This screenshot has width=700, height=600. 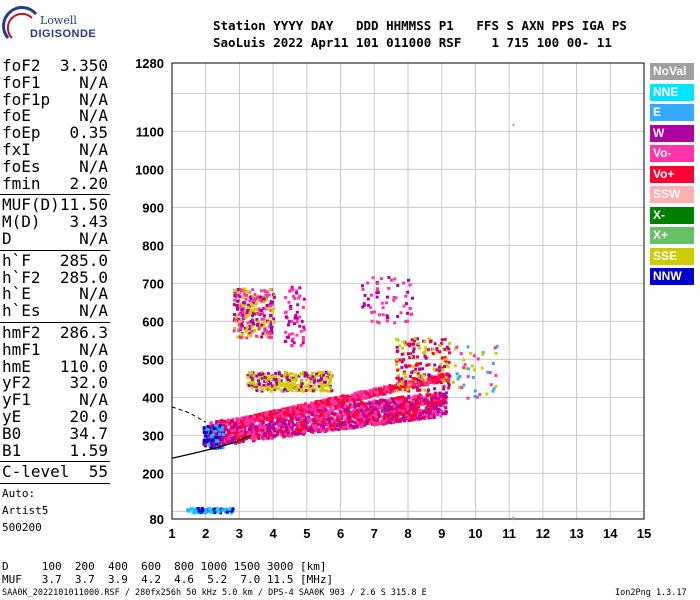 I want to click on legend-item: X+, so click(x=672, y=235).